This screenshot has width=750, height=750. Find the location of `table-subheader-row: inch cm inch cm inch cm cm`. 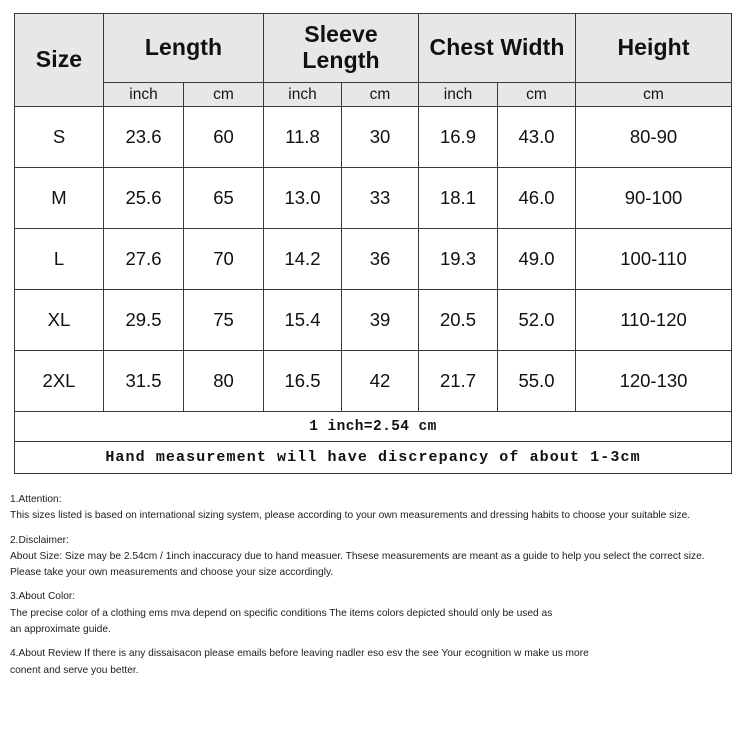

table-subheader-row: inch cm inch cm inch cm cm is located at coordinates (374, 94).